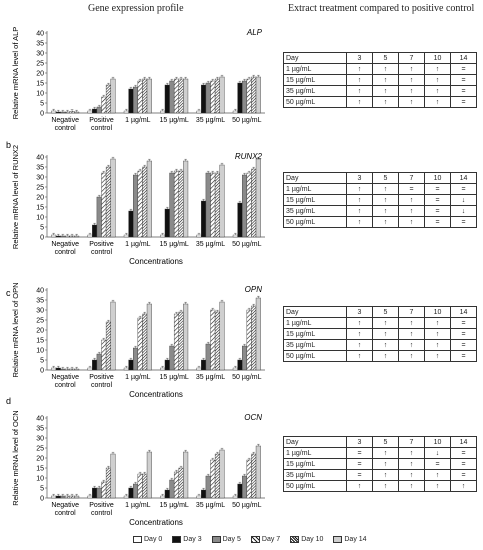 Image resolution: width=483 pixels, height=550 pixels. I want to click on table-header-cell: Day, so click(315, 312).